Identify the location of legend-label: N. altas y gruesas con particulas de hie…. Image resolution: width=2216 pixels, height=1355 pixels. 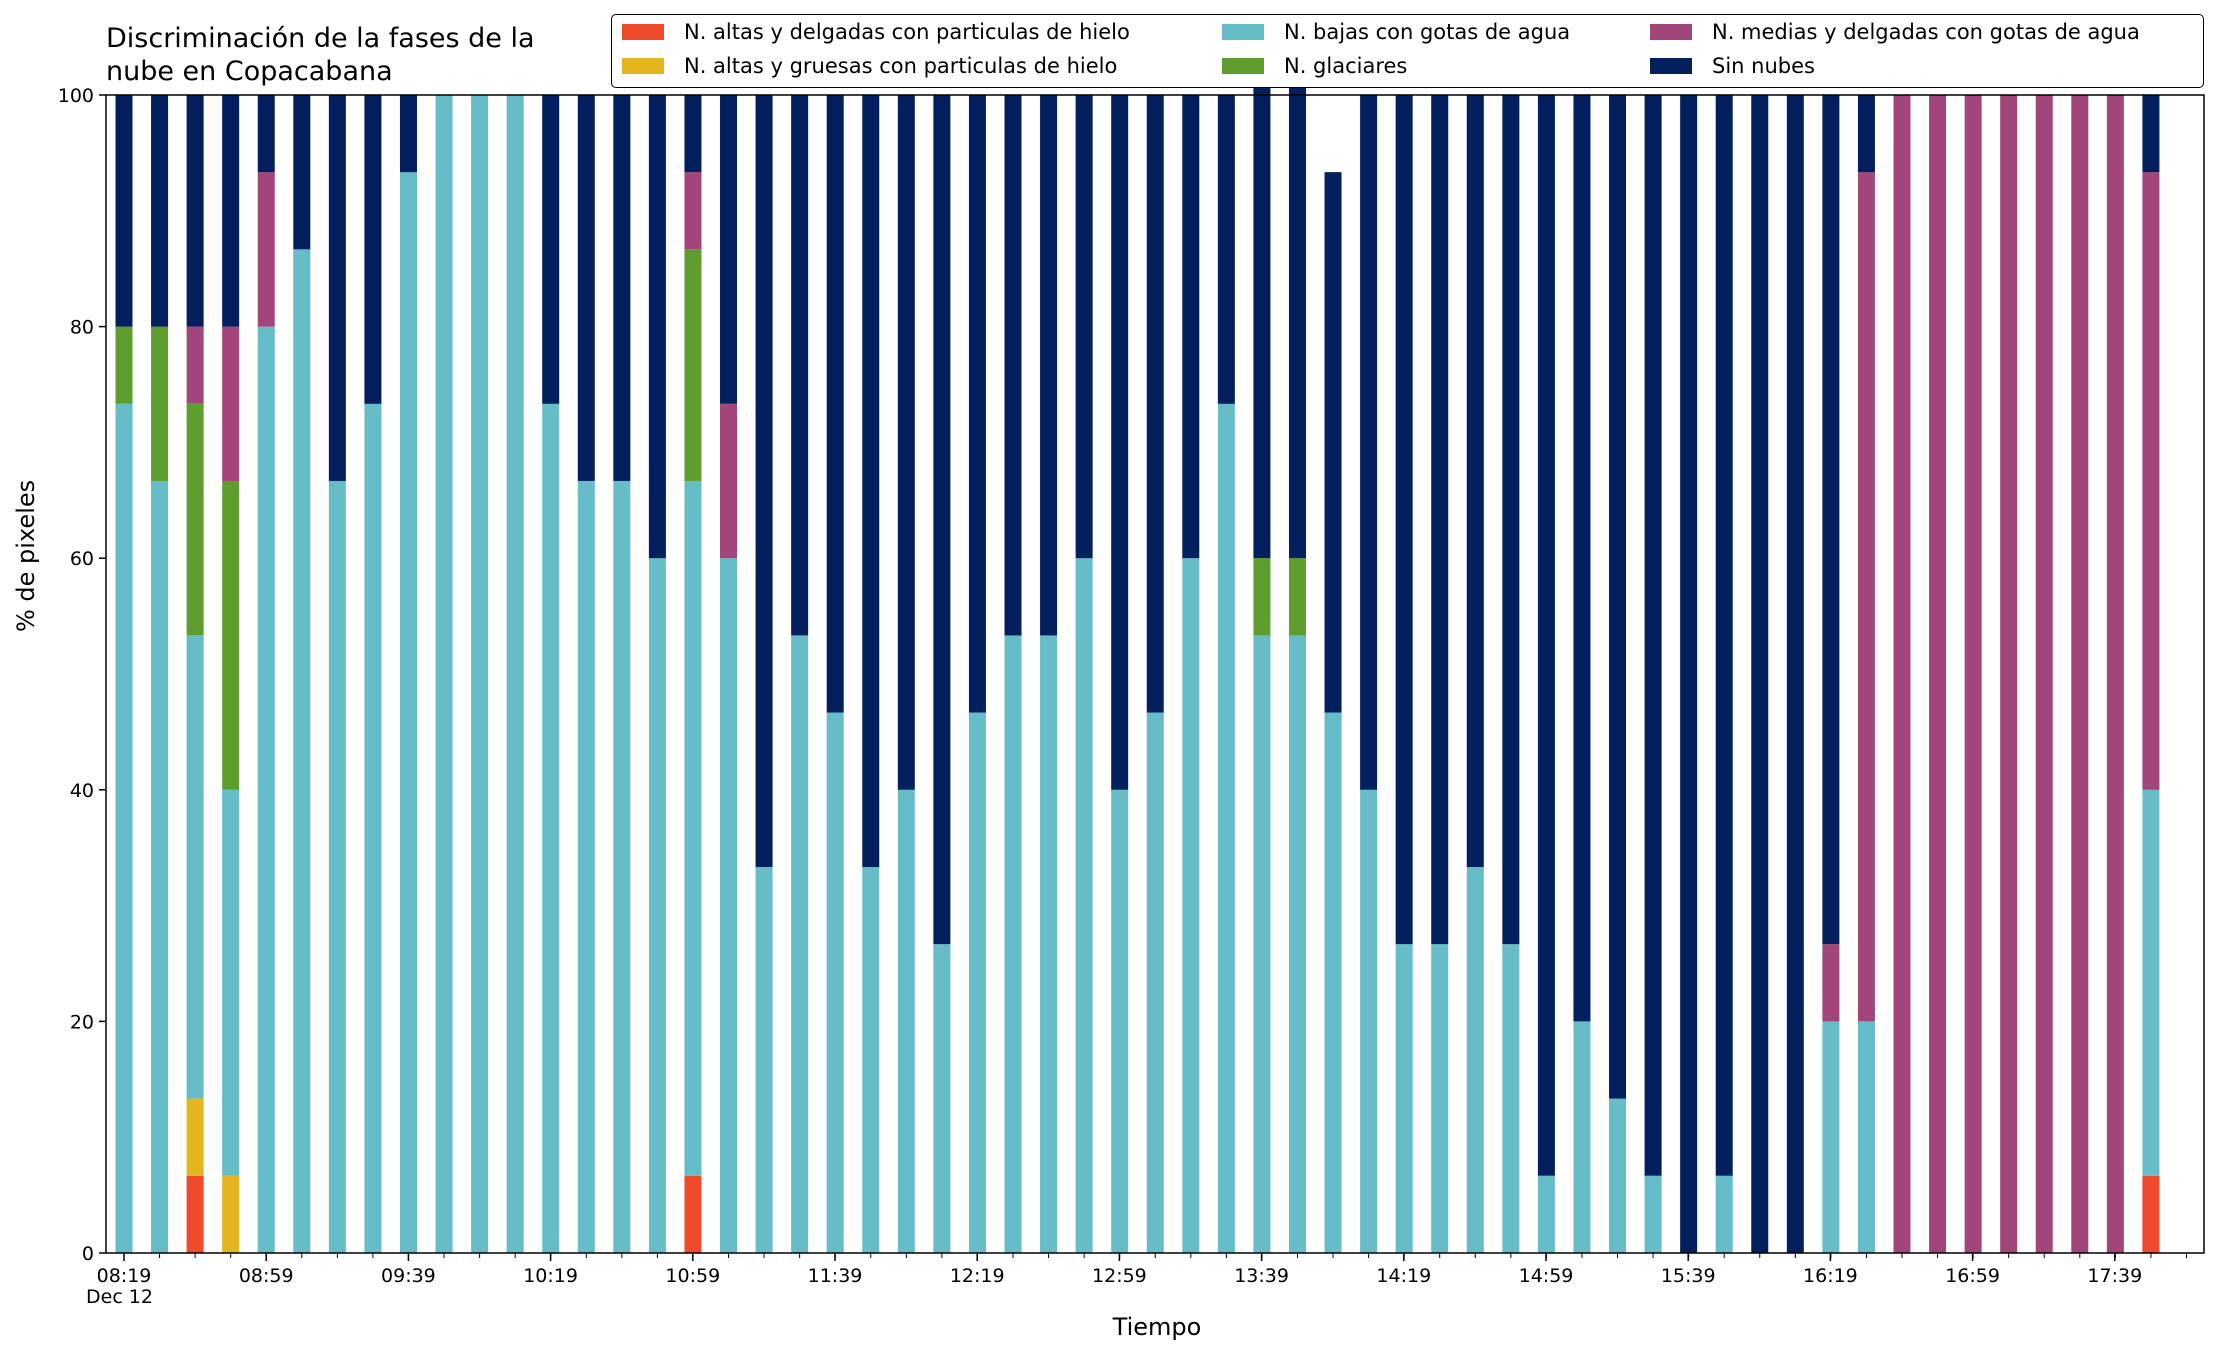
(901, 66).